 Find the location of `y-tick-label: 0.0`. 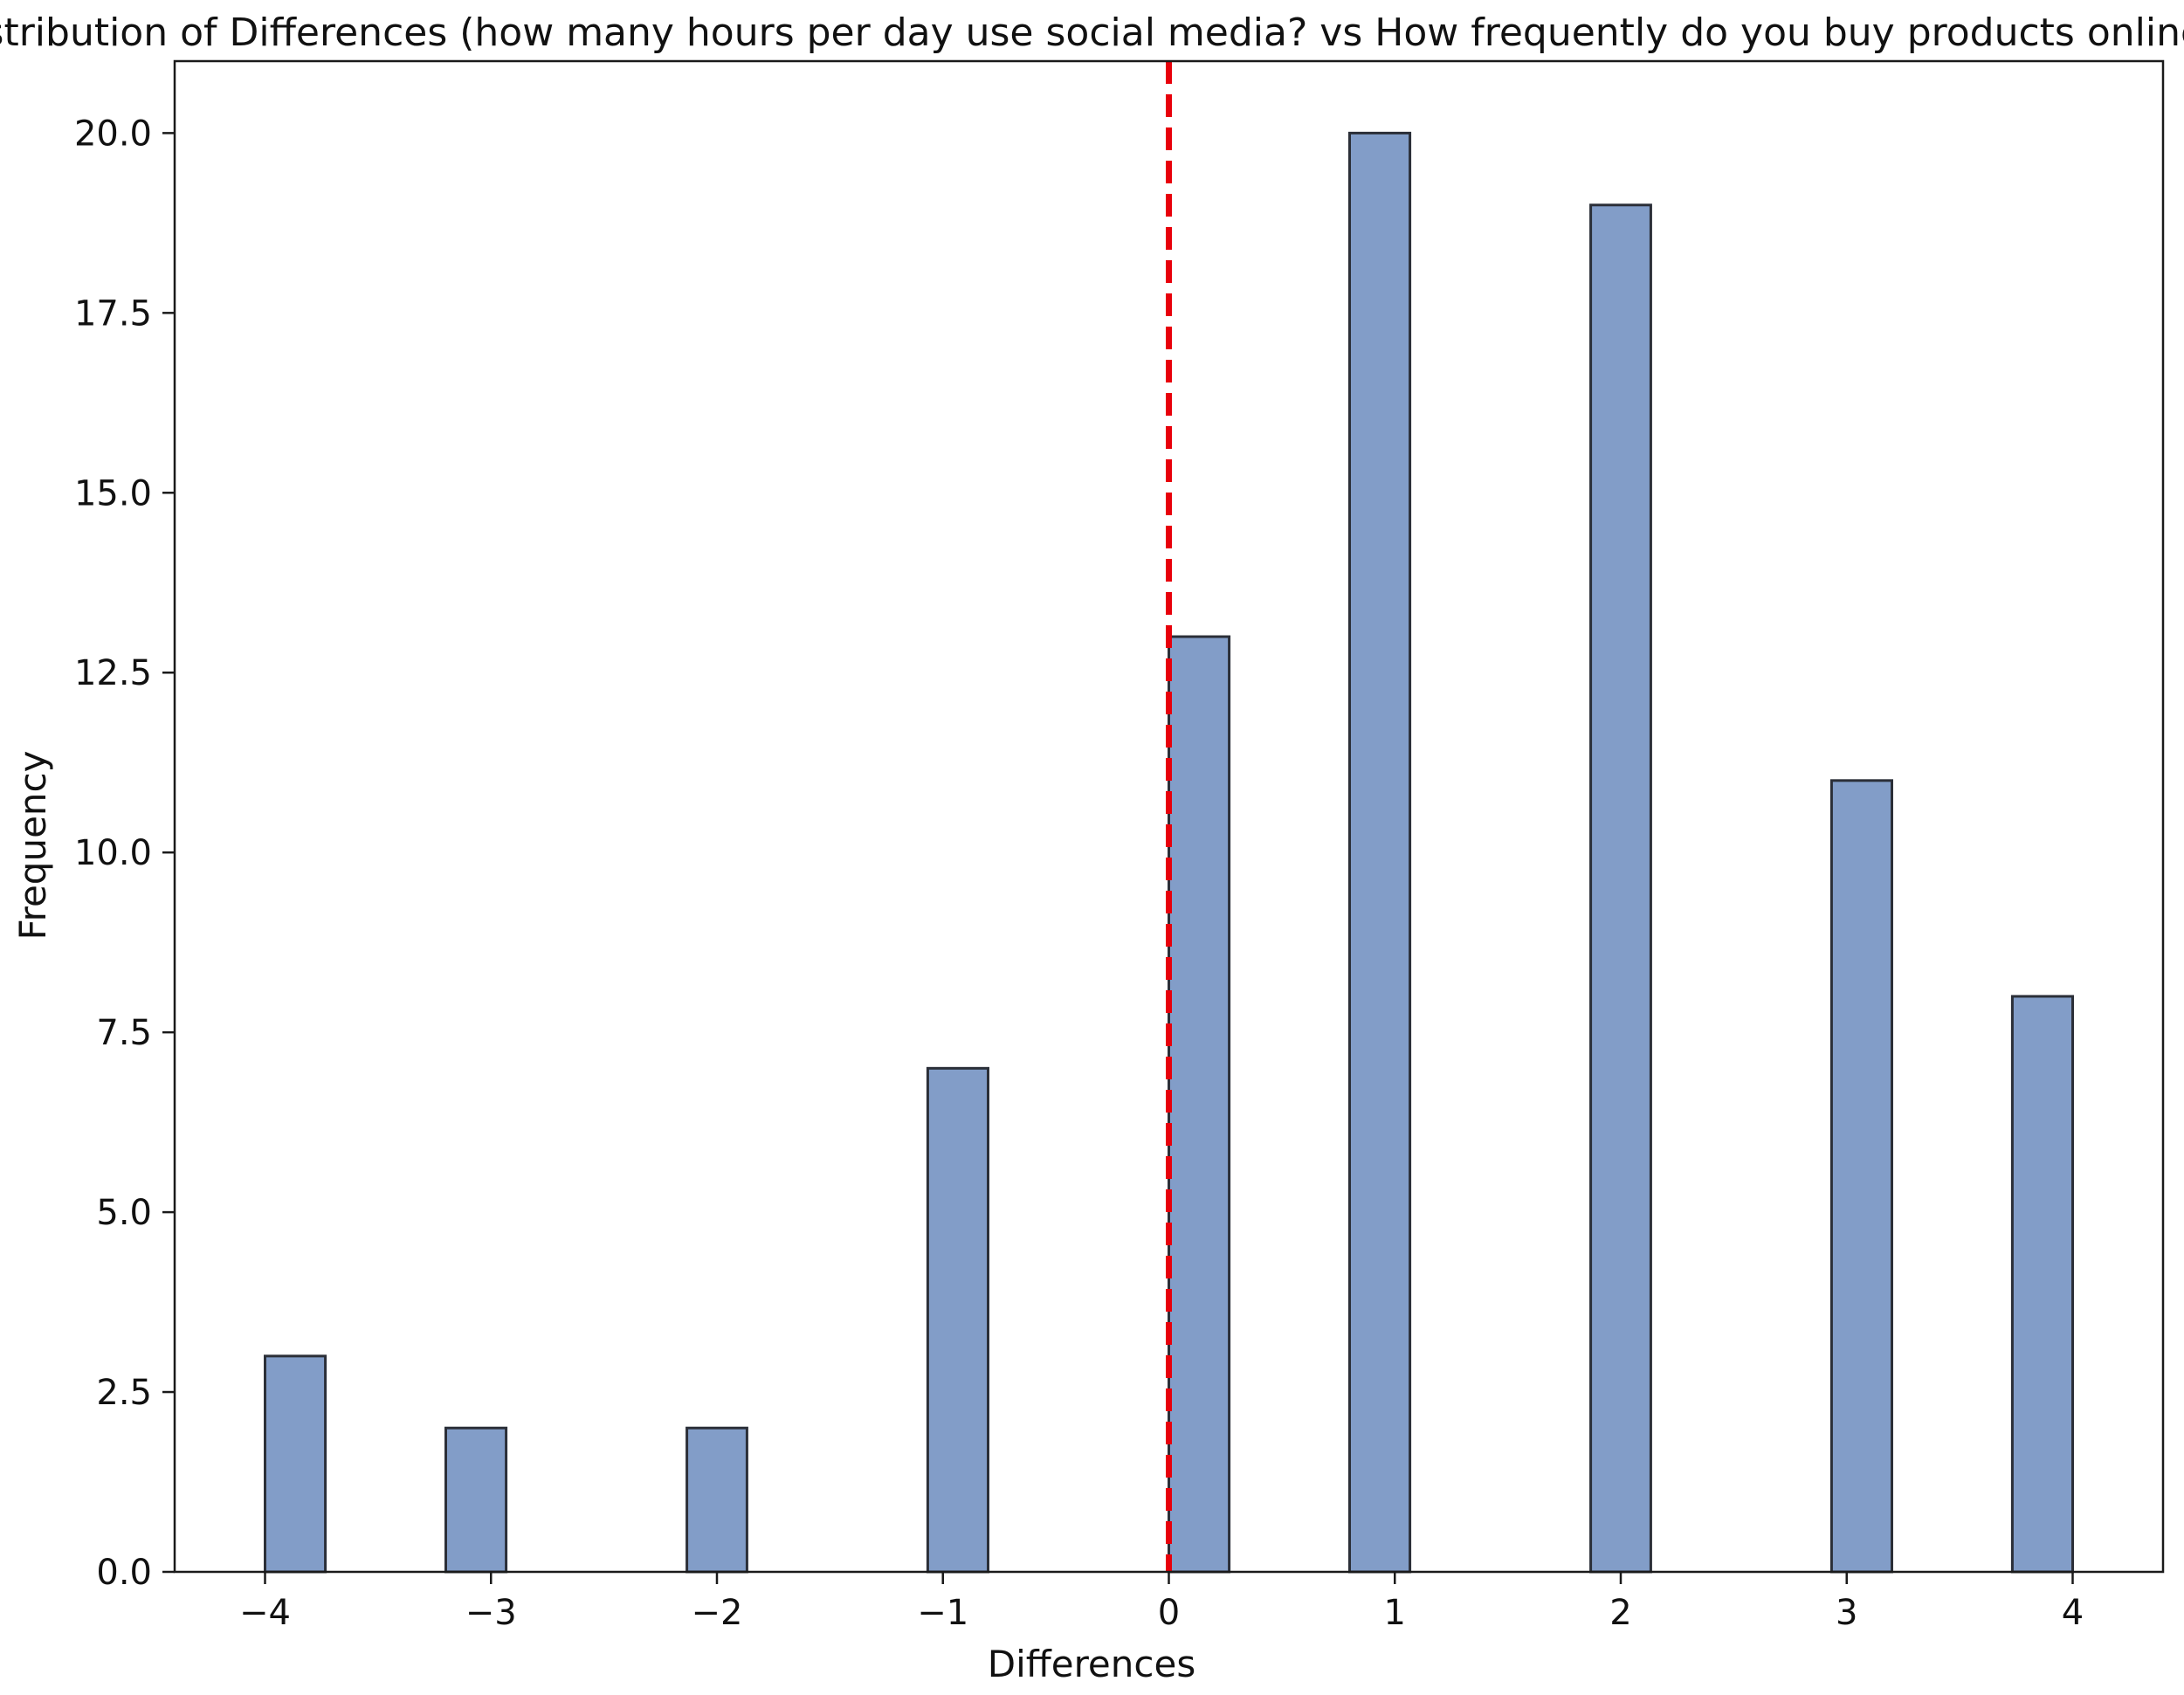

y-tick-label: 0.0 is located at coordinates (124, 1573).